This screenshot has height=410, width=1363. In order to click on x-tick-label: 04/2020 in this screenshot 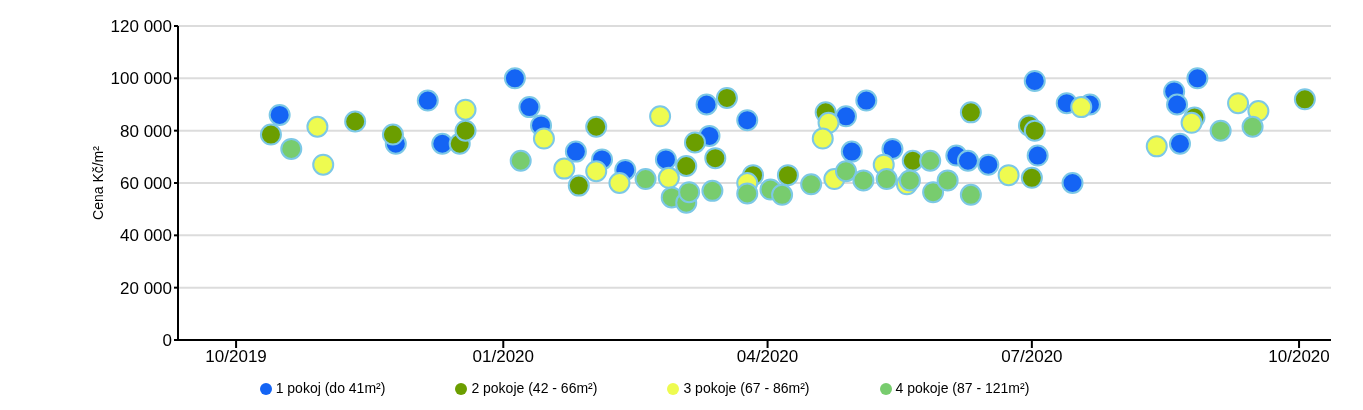, I will do `click(767, 357)`.